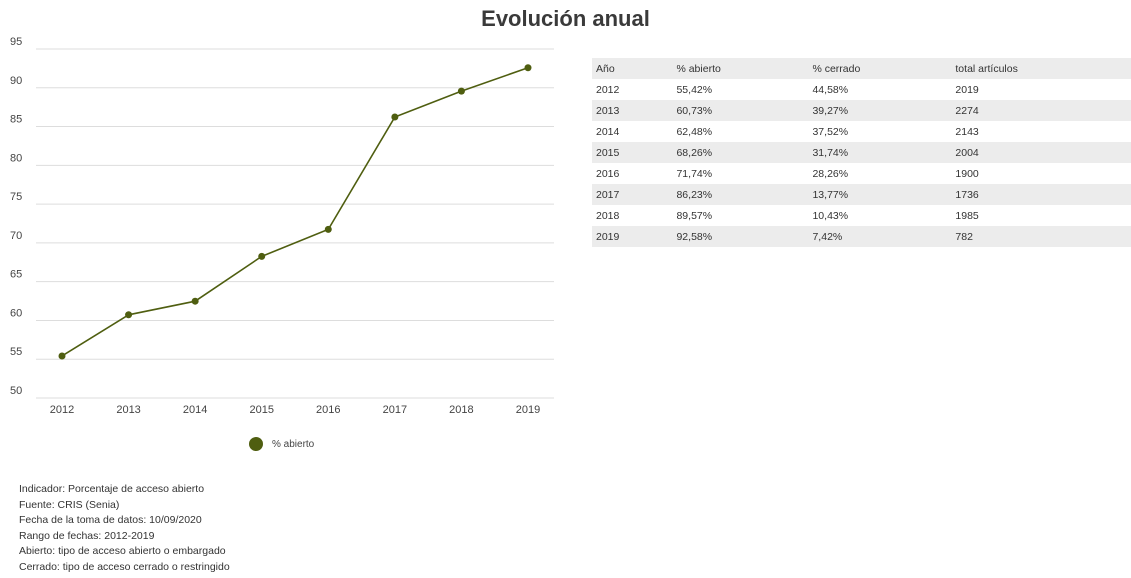 The width and height of the screenshot is (1131, 578). Describe the element at coordinates (967, 215) in the screenshot. I see `table-cell: 1985` at that location.